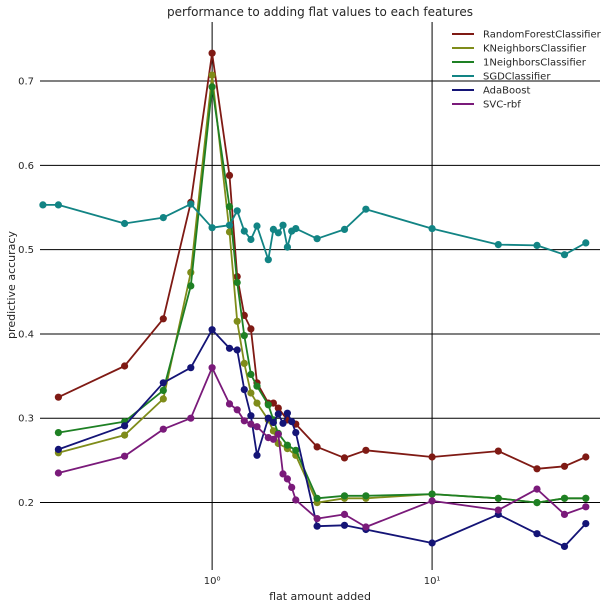 The width and height of the screenshot is (607, 609). I want to click on series-line, so click(314, 232).